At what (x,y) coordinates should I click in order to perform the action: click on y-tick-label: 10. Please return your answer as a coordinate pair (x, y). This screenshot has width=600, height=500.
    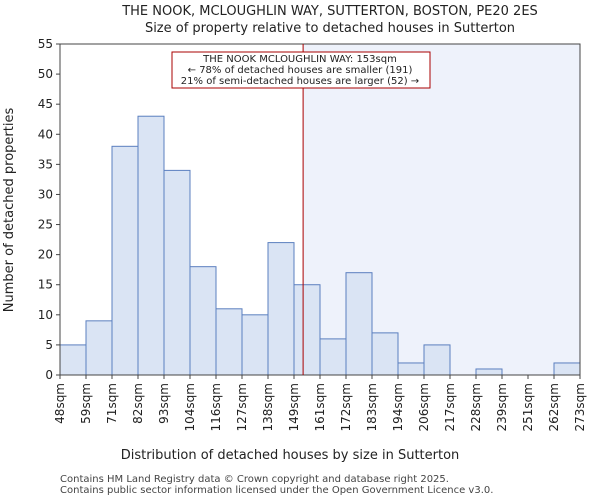
    Looking at the image, I should click on (45, 315).